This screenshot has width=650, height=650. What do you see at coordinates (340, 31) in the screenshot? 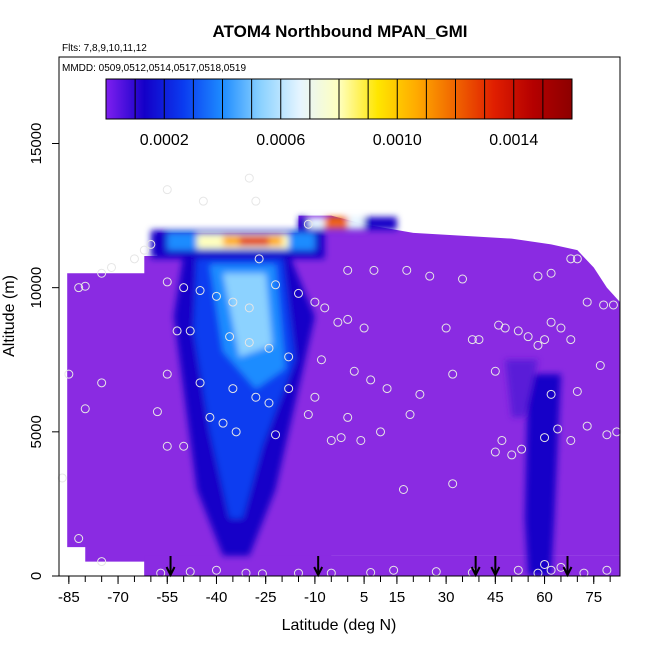
I see `chart-title: ATOM4 Northbound MPAN_GMI` at bounding box center [340, 31].